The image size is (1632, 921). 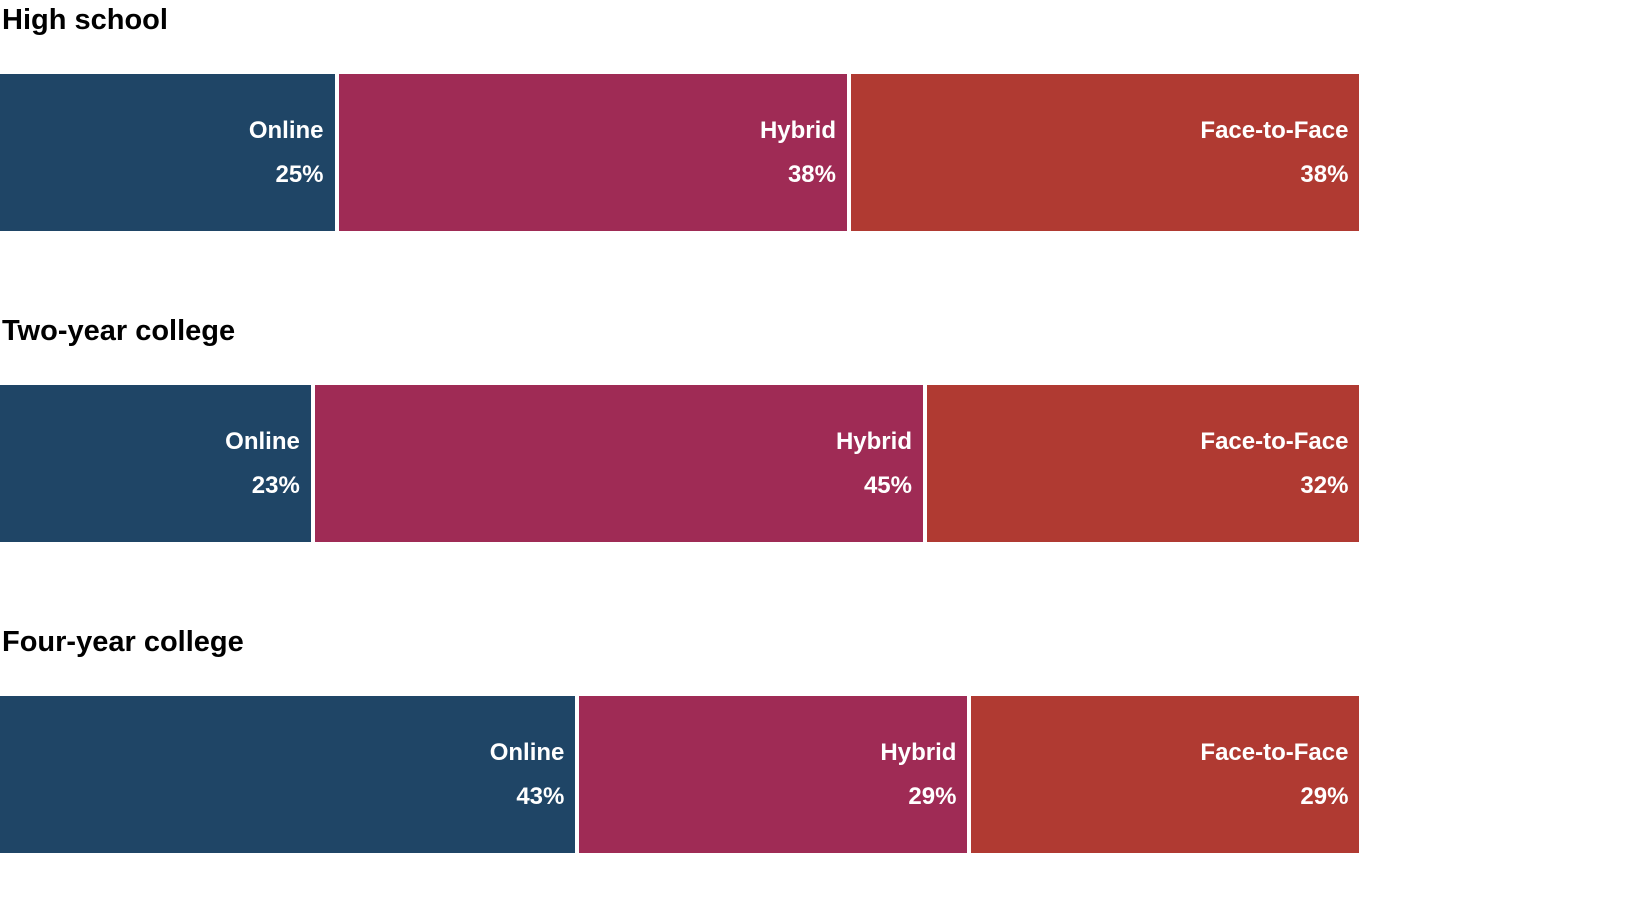 What do you see at coordinates (155, 463) in the screenshot?
I see `bar-segment-online: Online 23%` at bounding box center [155, 463].